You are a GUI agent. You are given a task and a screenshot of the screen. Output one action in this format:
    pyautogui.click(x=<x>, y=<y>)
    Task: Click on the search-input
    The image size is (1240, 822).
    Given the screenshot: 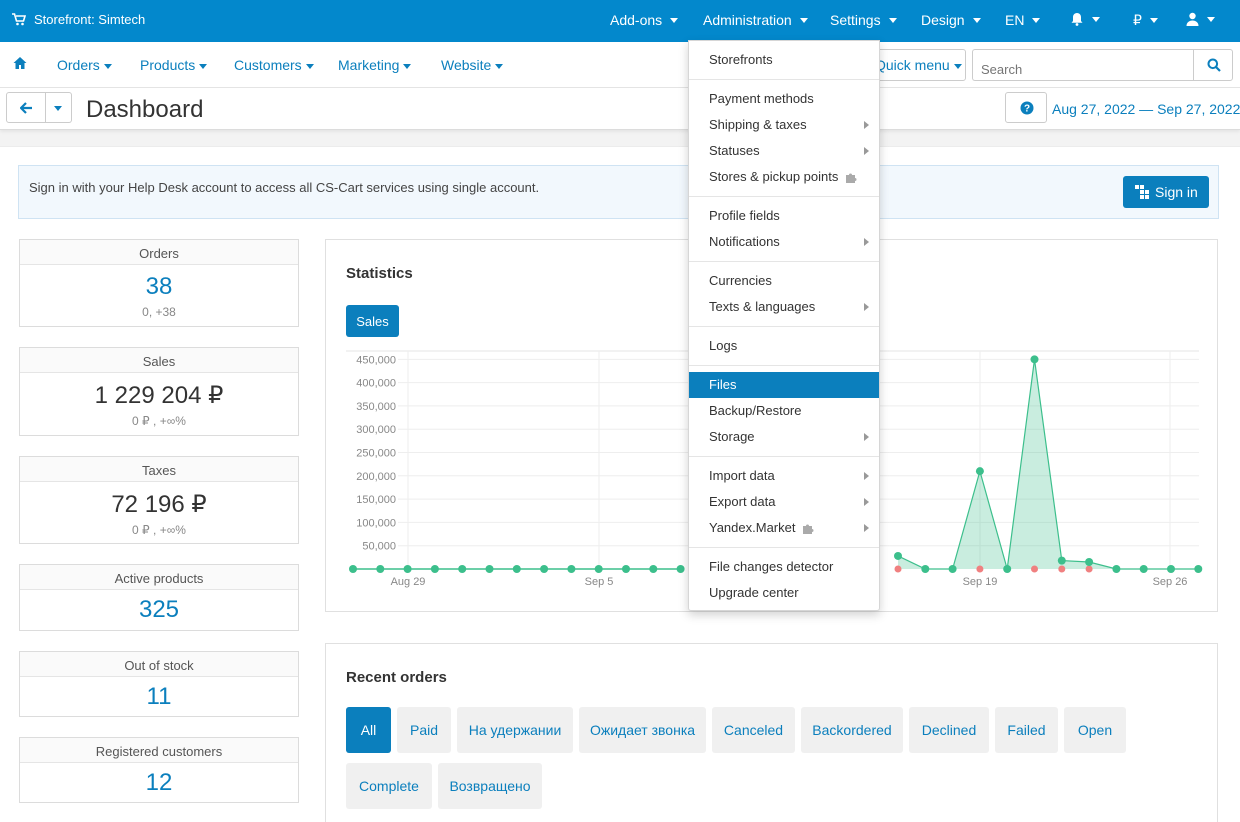 What is the action you would take?
    pyautogui.click(x=1082, y=65)
    